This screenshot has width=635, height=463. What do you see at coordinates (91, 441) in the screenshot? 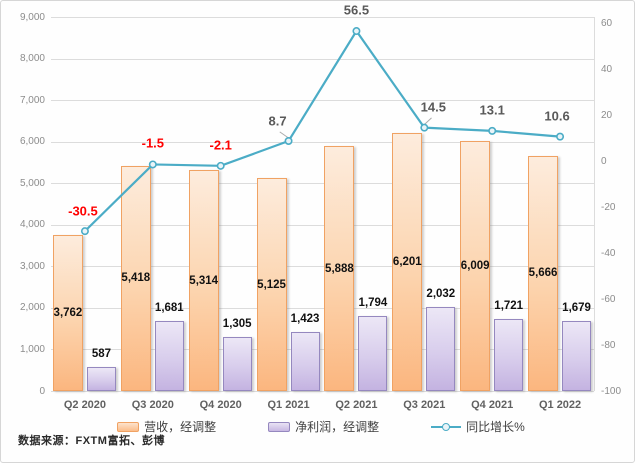
I see `data-source-note: 数据来源：FXTM富拓、彭博` at bounding box center [91, 441].